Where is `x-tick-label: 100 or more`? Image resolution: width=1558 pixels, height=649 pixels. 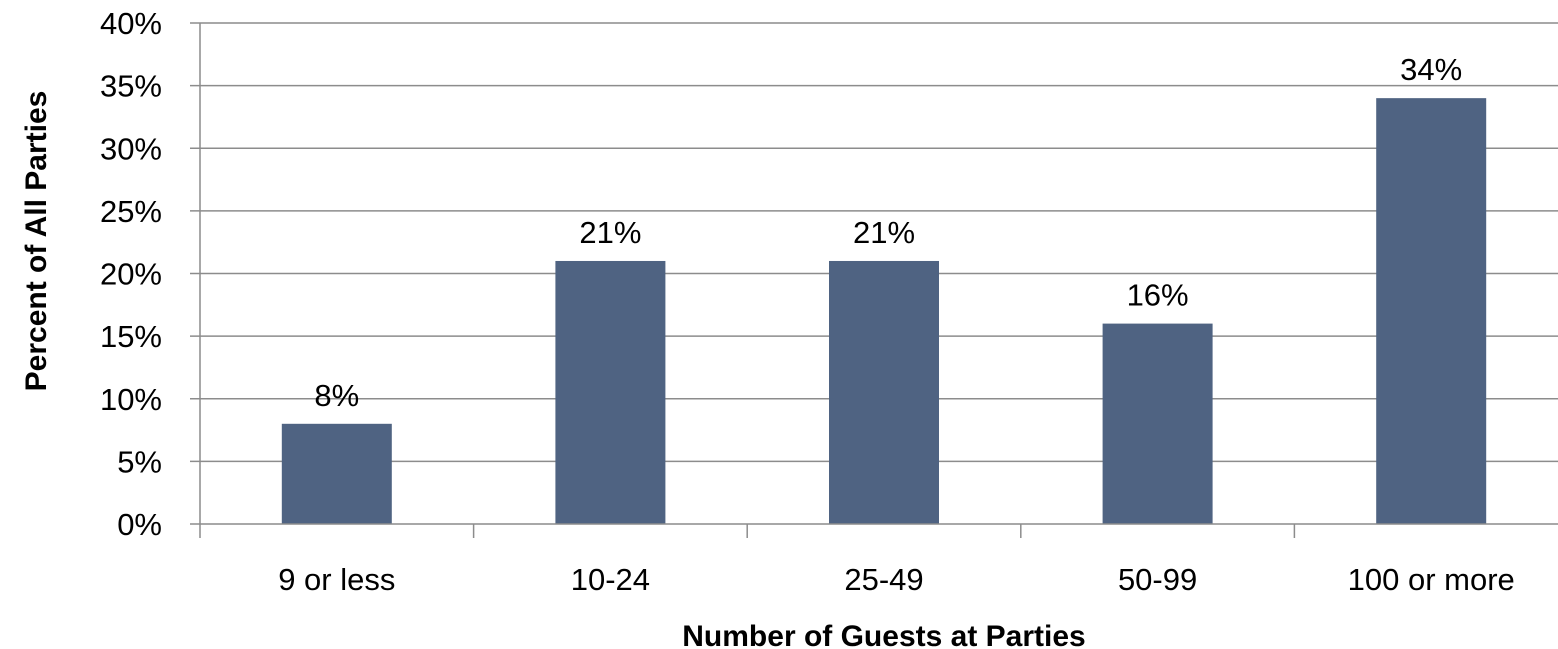
x-tick-label: 100 or more is located at coordinates (1431, 579).